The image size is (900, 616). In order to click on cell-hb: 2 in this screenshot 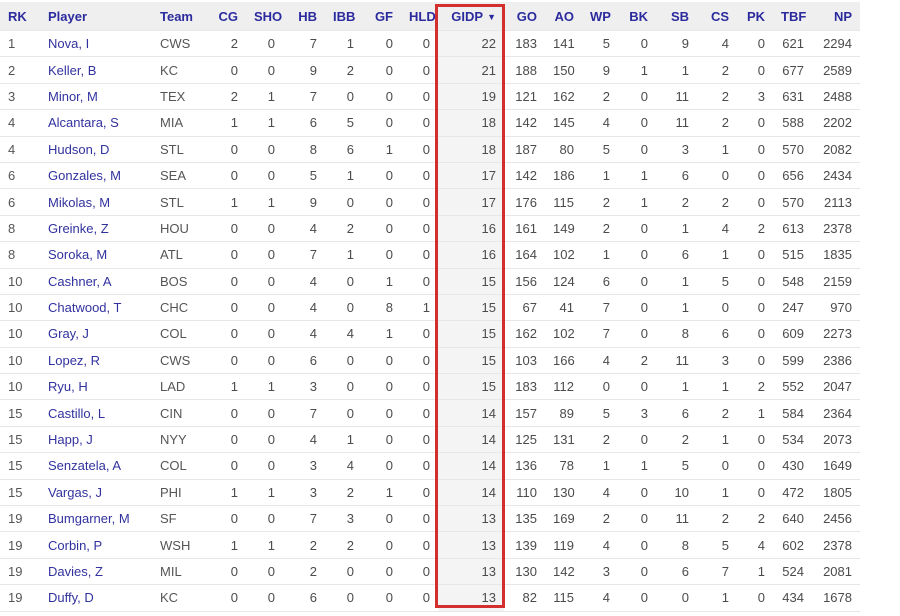, I will do `click(304, 545)`.